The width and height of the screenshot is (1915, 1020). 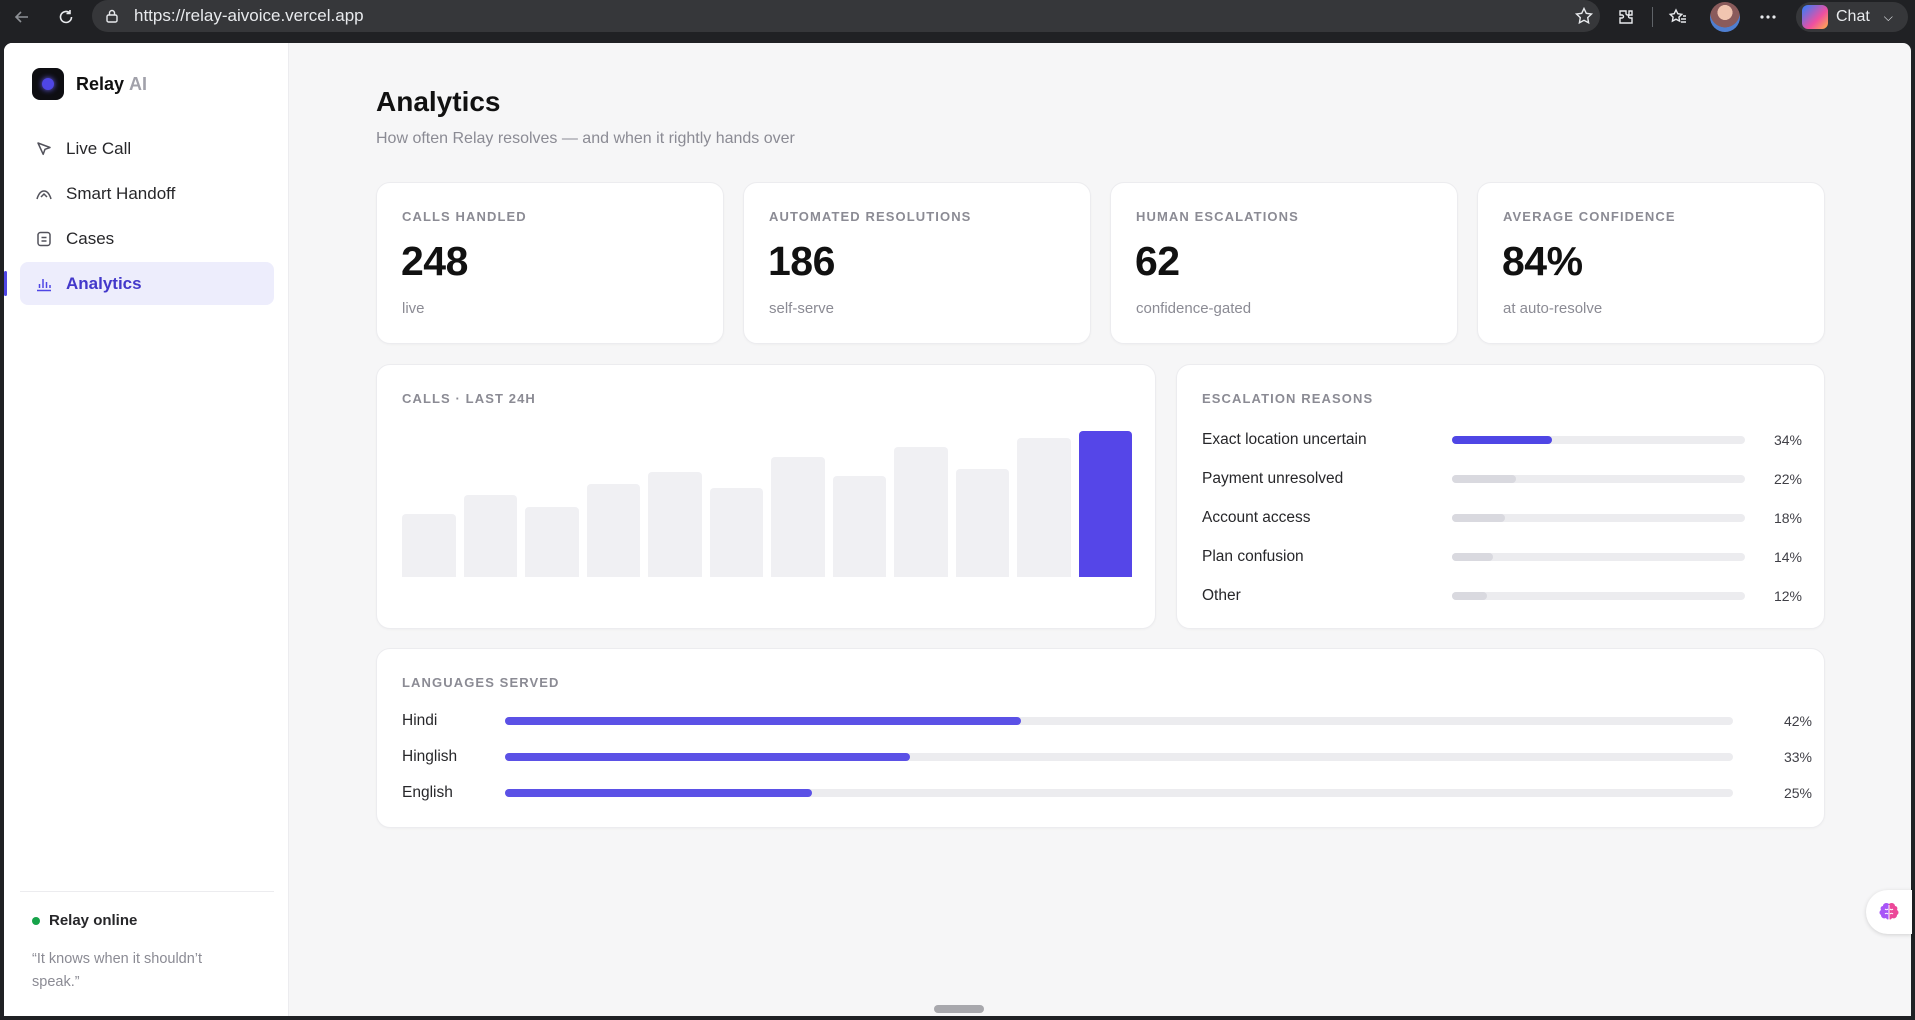 What do you see at coordinates (1725, 17) in the screenshot?
I see `profile-avatar` at bounding box center [1725, 17].